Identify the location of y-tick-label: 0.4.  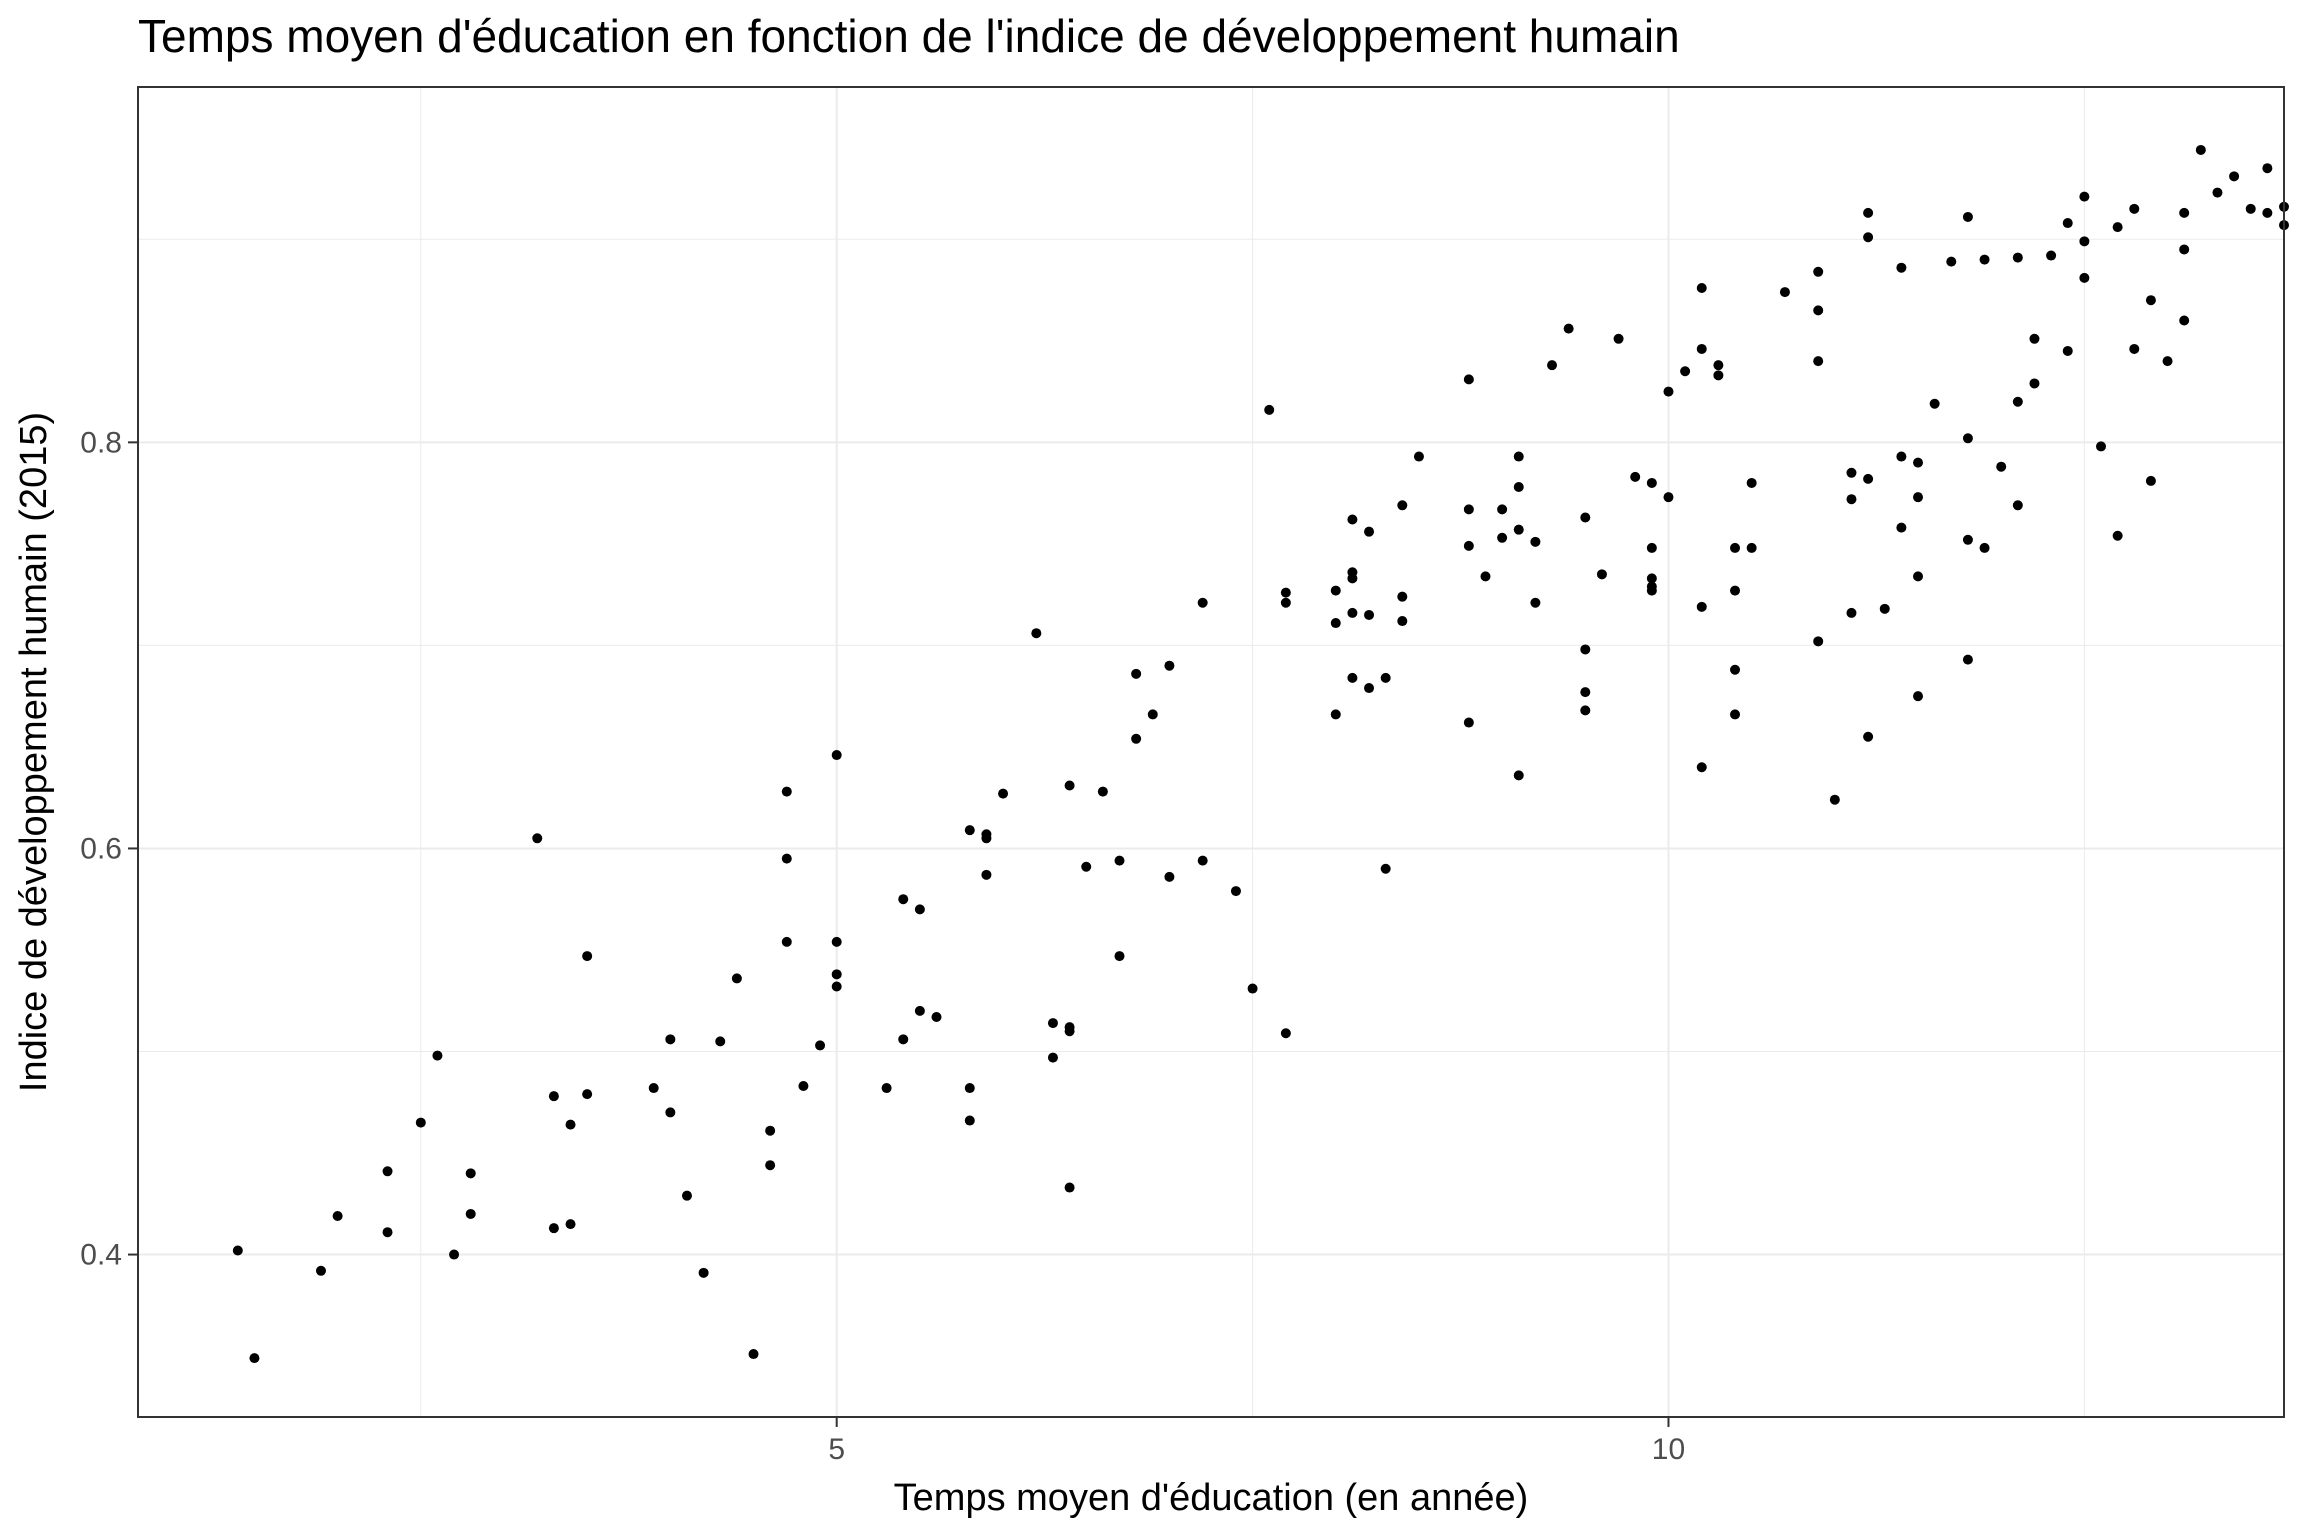
(101, 1255).